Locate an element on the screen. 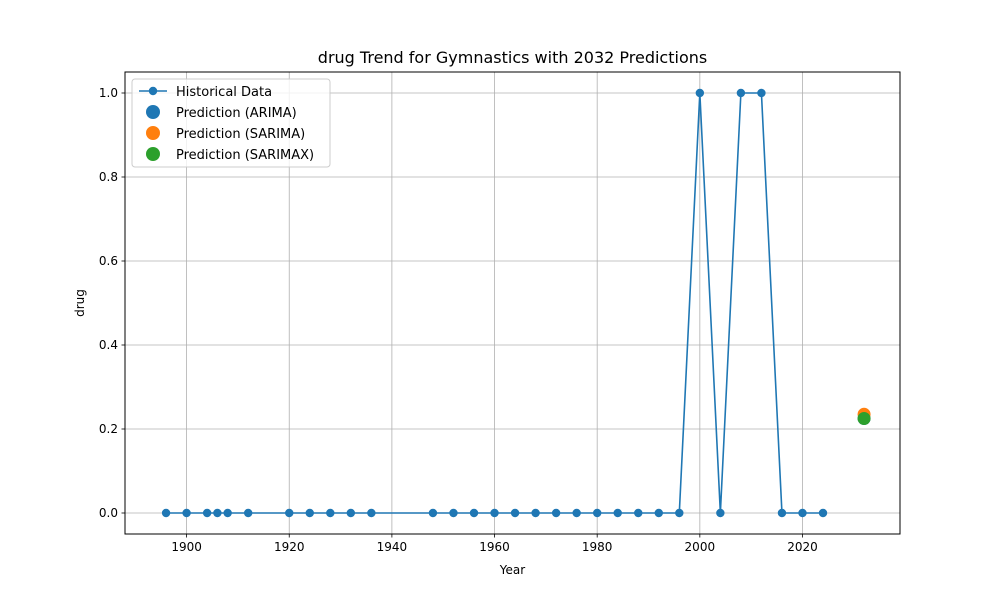 This screenshot has width=1000, height=600. legend-box is located at coordinates (231, 123).